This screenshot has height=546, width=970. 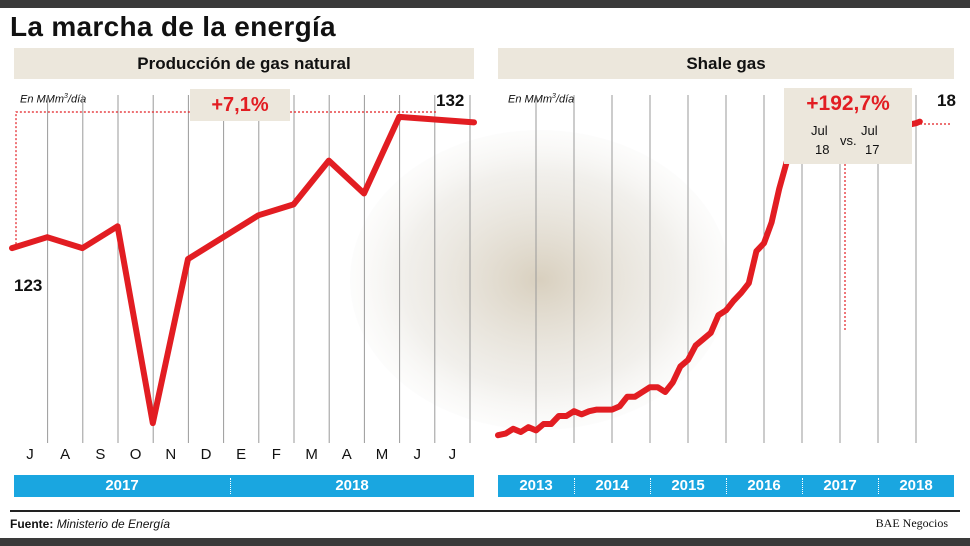 I want to click on compare-b-year: 17, so click(x=872, y=149).